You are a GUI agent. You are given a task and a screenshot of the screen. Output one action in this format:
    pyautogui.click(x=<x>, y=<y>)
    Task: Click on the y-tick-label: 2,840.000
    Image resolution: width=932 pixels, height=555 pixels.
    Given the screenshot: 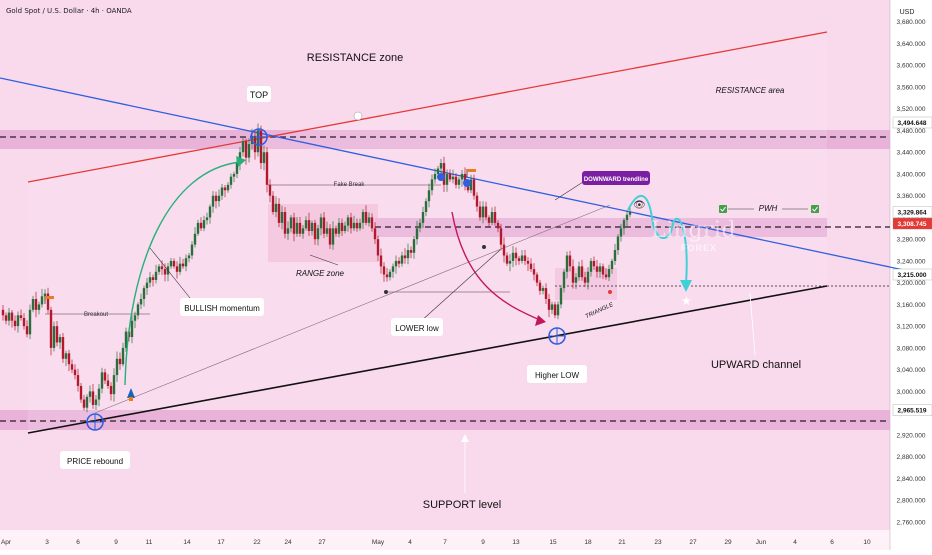 What is the action you would take?
    pyautogui.click(x=911, y=479)
    